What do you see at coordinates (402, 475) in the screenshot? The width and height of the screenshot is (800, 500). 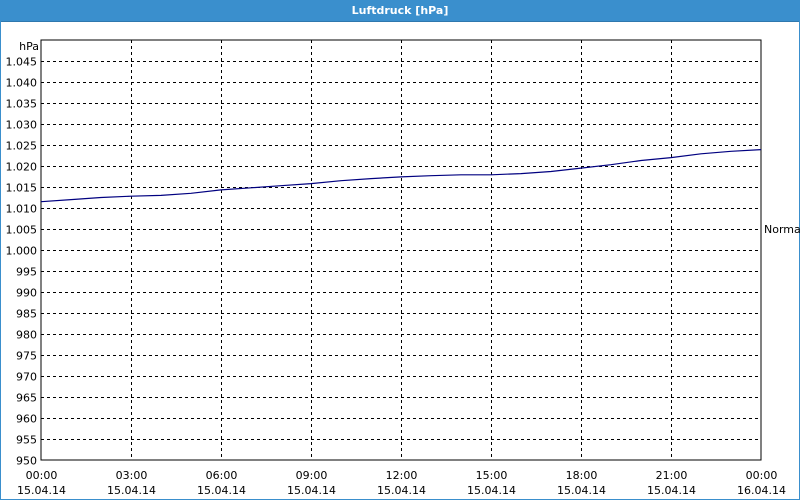 I see `x-tick-time-label: 12:00` at bounding box center [402, 475].